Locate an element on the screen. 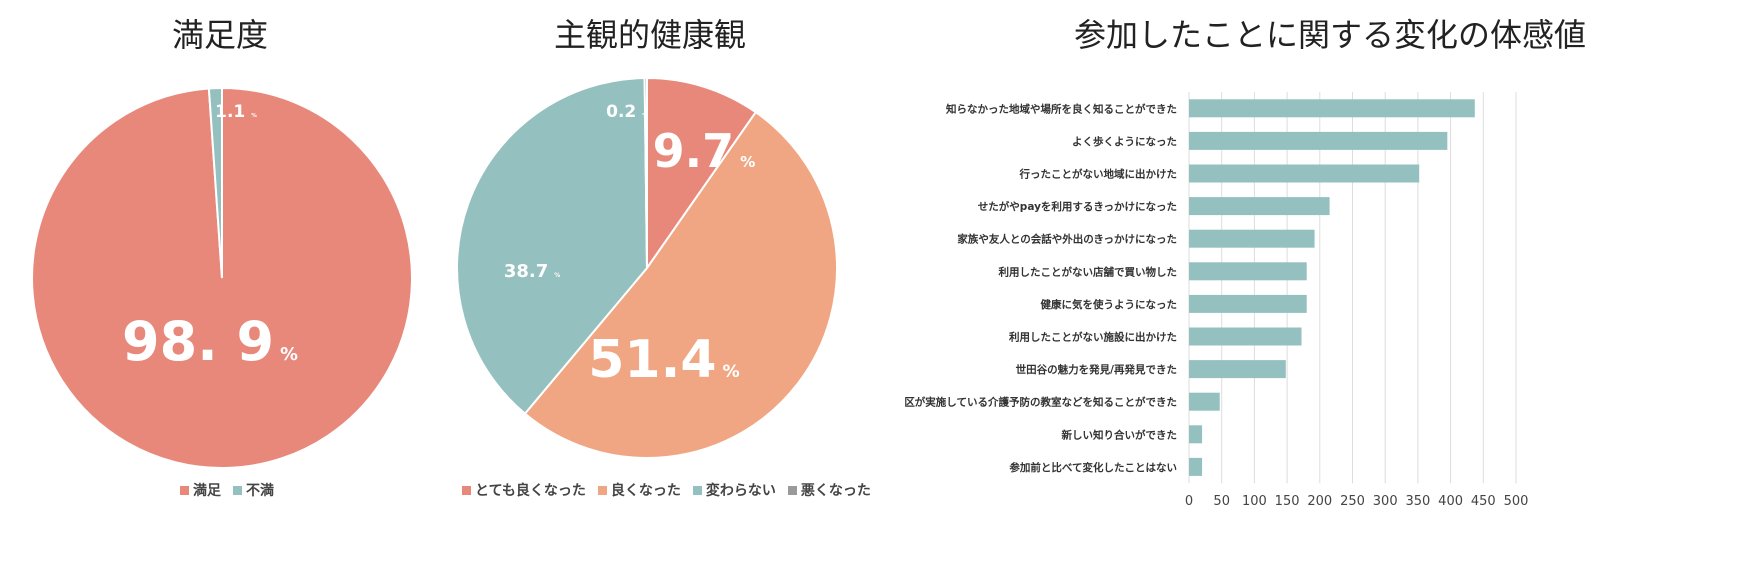 This screenshot has width=1744, height=570. category-label: 利用したことがない施設に出かけた is located at coordinates (1093, 337).